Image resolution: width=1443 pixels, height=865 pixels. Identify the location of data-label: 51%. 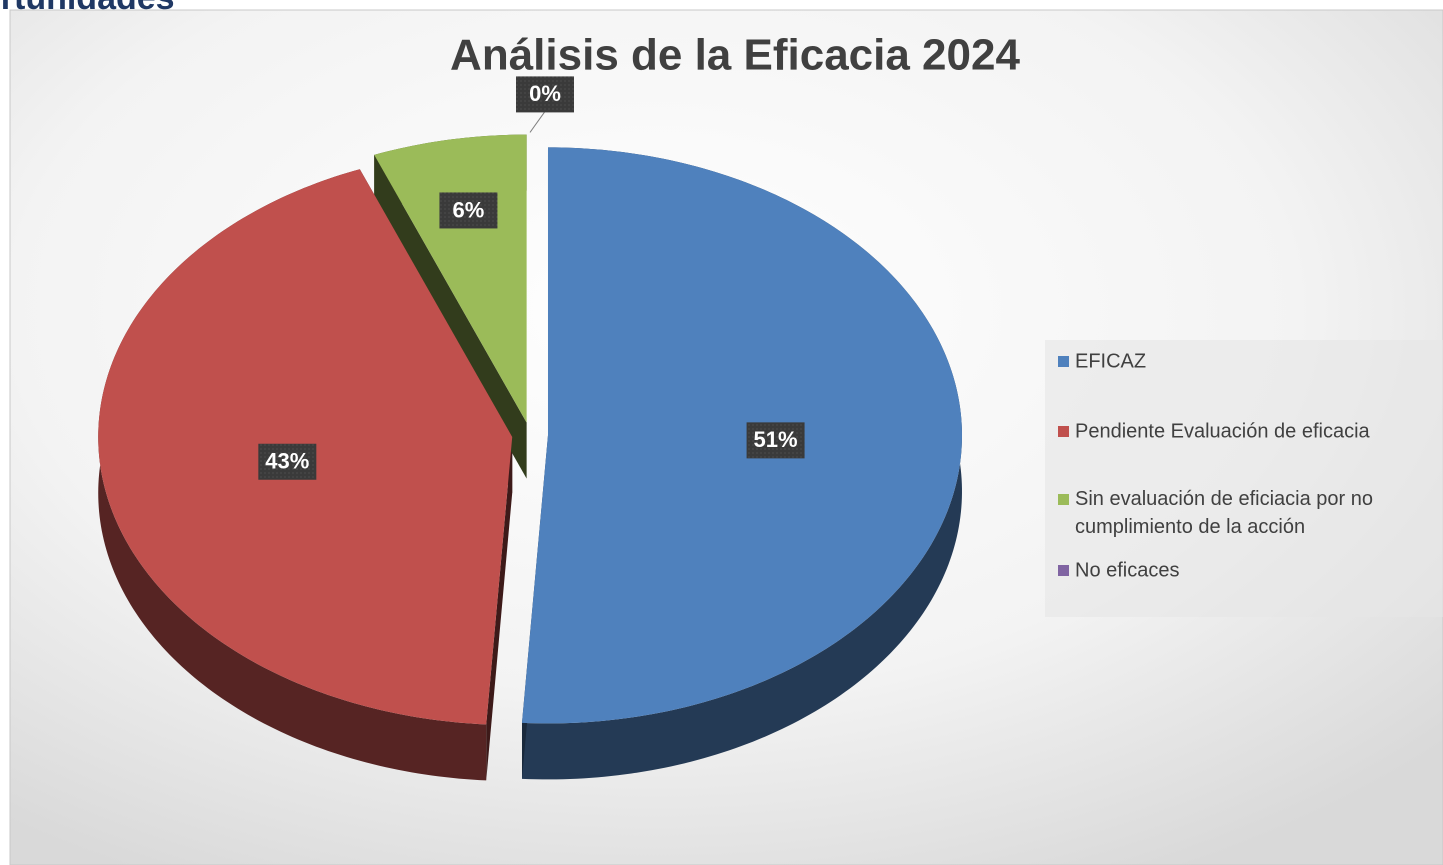
(776, 439).